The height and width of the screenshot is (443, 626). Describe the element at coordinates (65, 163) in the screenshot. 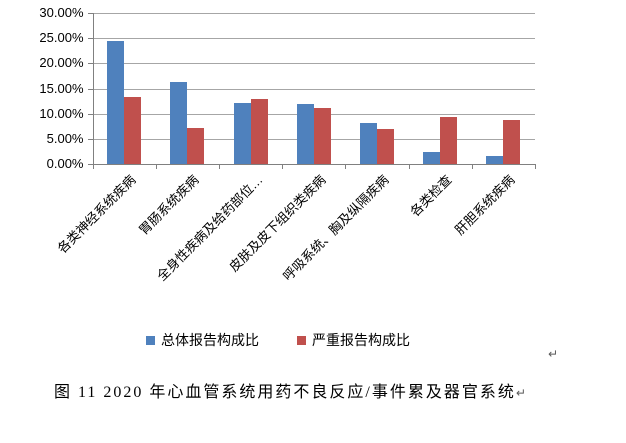

I see `y-axis-label: 0.00%` at that location.